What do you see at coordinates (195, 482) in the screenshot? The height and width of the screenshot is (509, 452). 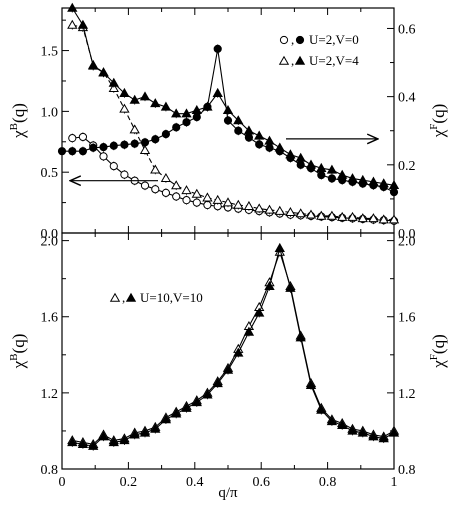 I see `x-tick-label: 0.4` at bounding box center [195, 482].